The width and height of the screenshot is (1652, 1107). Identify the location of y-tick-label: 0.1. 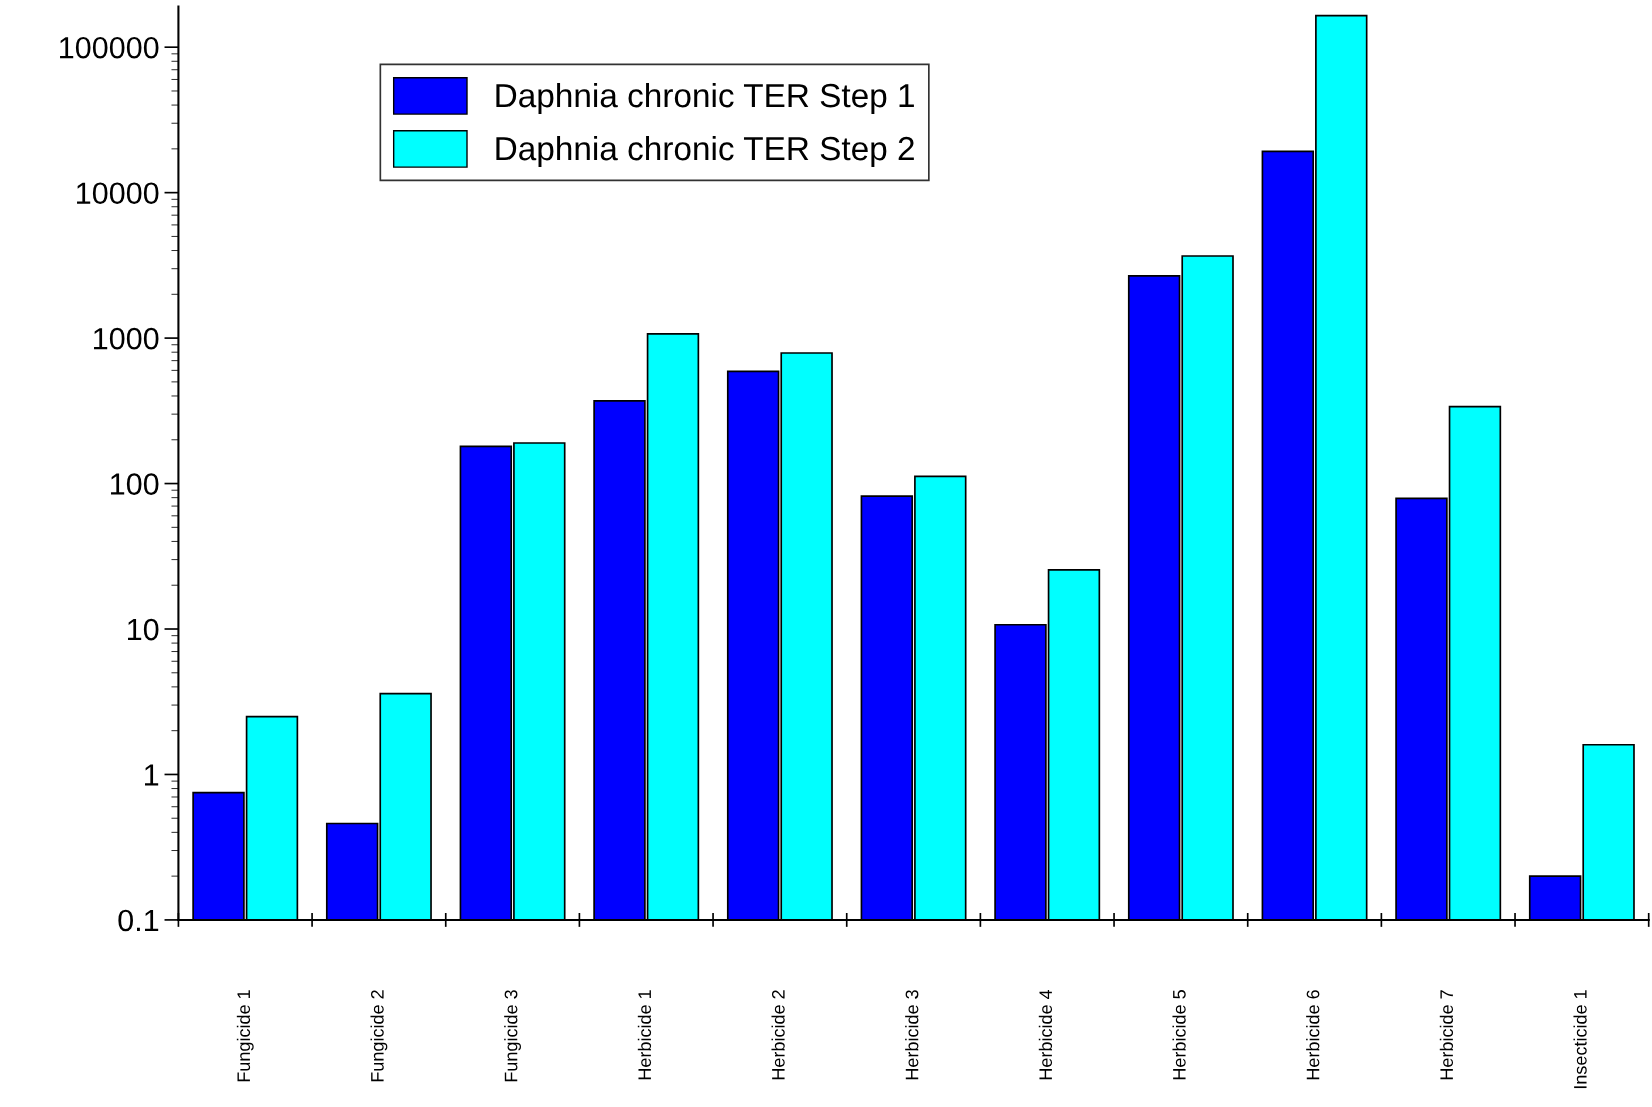
(138, 920).